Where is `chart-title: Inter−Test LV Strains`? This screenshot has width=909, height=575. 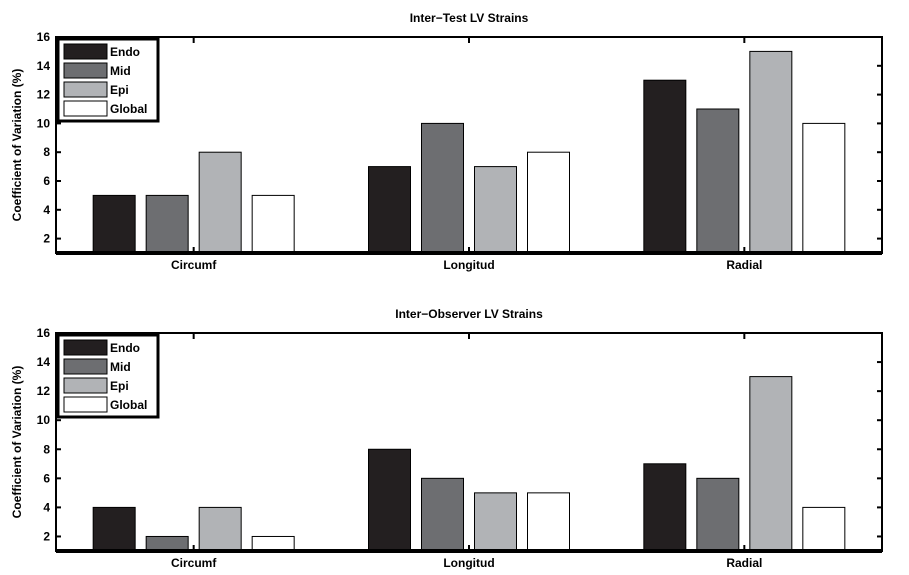
chart-title: Inter−Test LV Strains is located at coordinates (469, 18).